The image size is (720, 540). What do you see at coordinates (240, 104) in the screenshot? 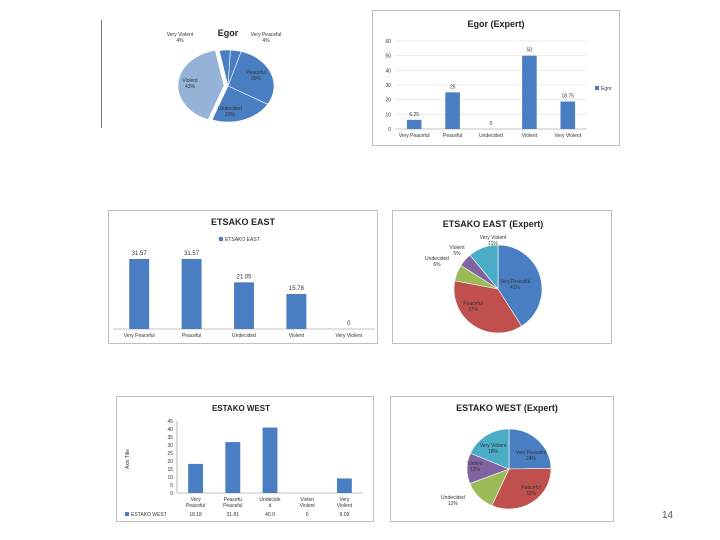
I see `pie-slice-undecided` at bounding box center [240, 104].